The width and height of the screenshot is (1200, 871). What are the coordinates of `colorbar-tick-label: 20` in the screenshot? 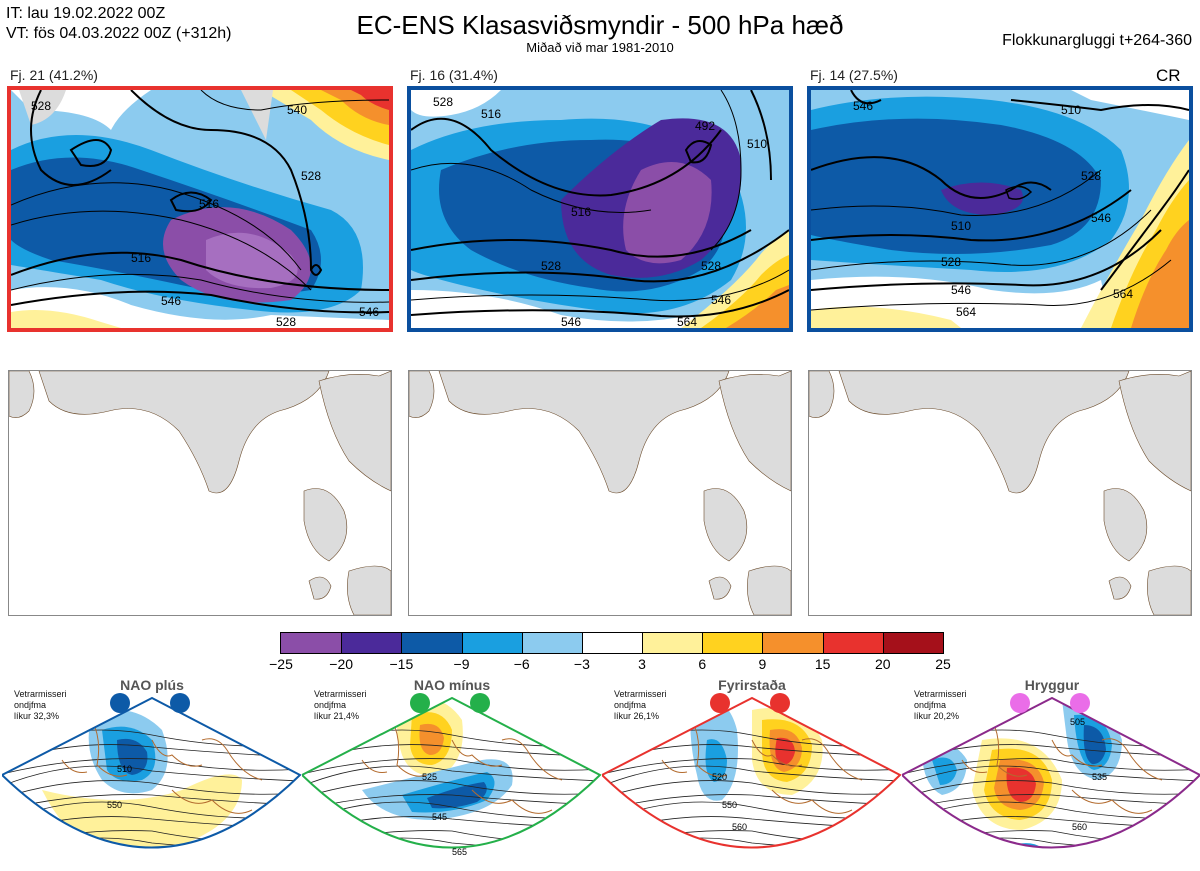 It's located at (883, 664).